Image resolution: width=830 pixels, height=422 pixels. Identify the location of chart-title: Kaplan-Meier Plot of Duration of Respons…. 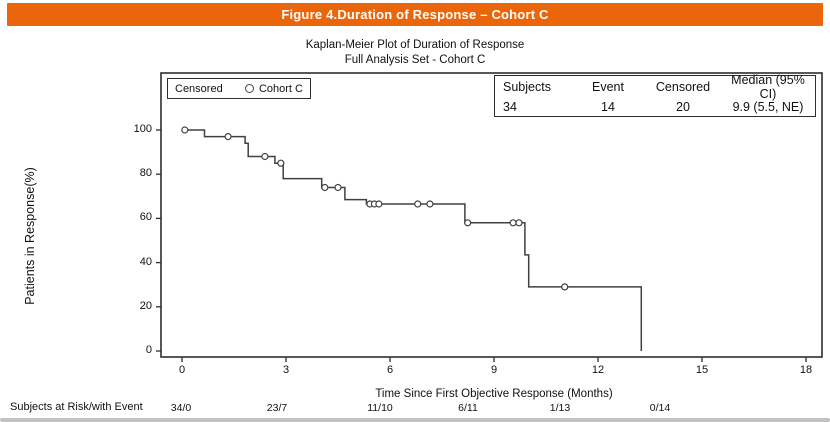
(415, 45).